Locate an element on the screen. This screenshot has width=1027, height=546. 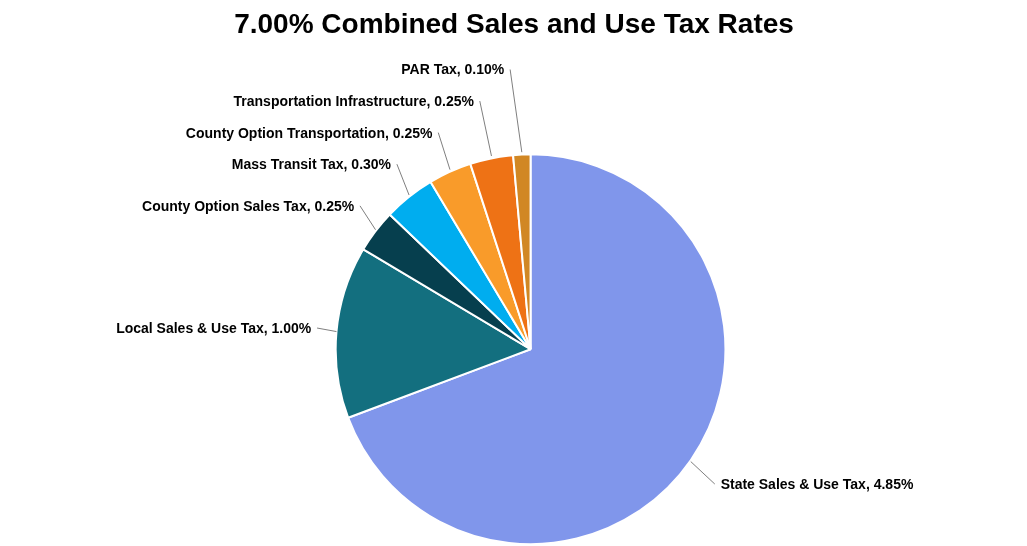
slice-label: PAR Tax, 0.10% is located at coordinates (453, 69).